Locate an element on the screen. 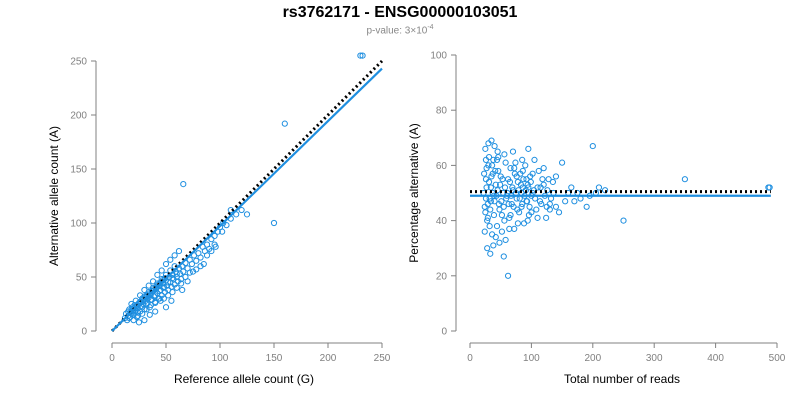  panel2-y-tick-label: 40 is located at coordinates (442, 221).